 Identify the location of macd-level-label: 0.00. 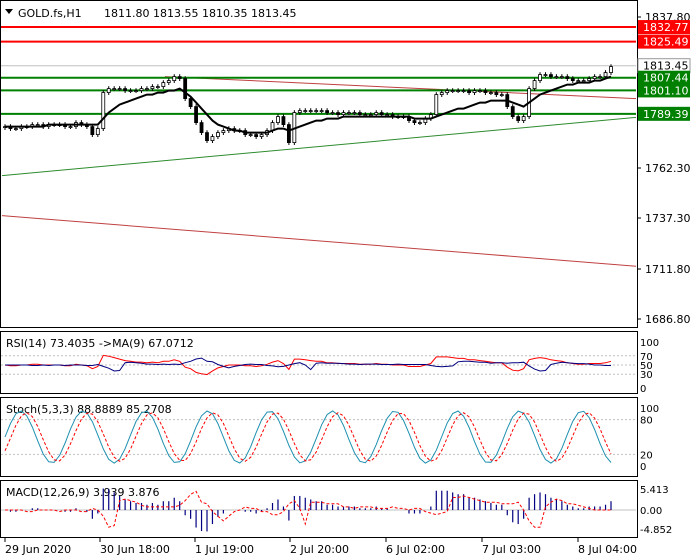
(651, 511).